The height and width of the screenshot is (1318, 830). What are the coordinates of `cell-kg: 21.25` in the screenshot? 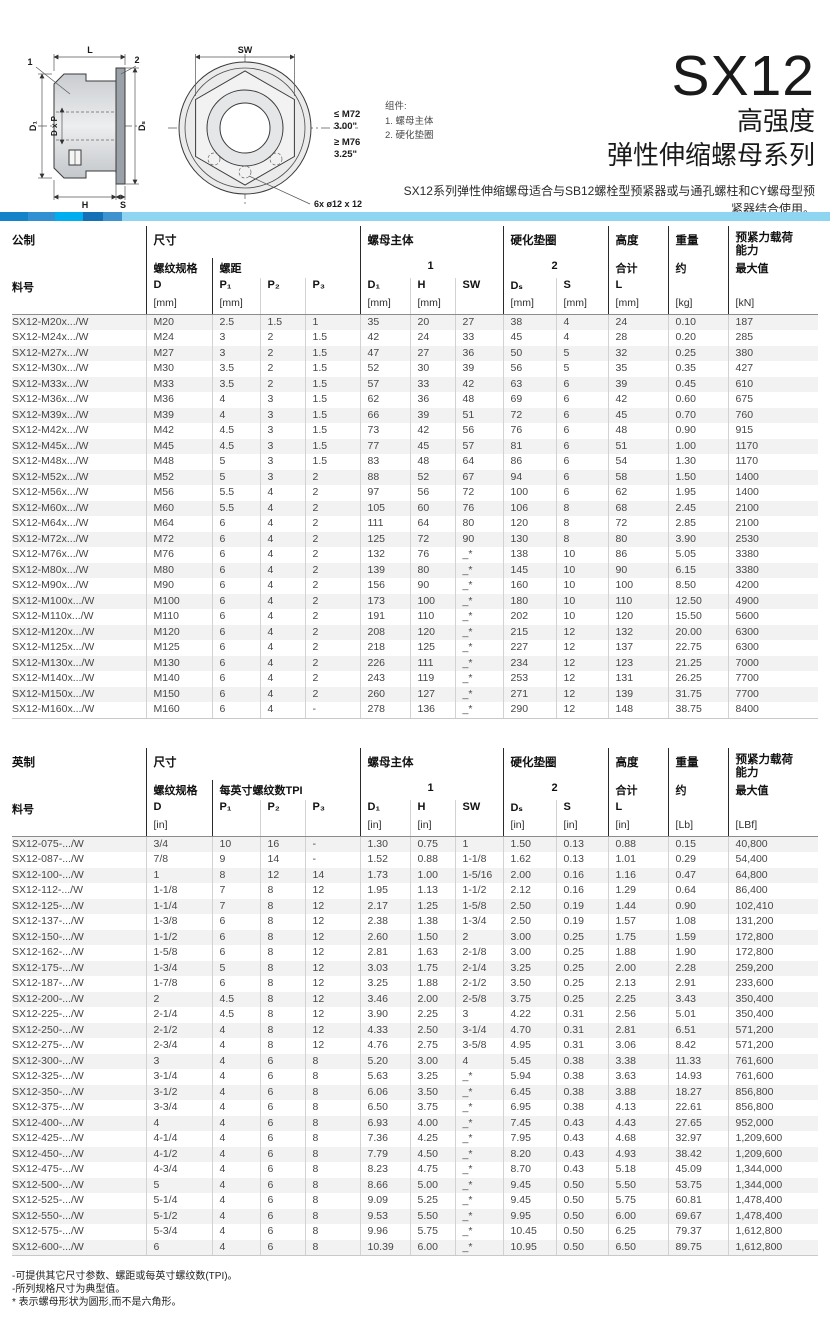 It's located at (698, 663).